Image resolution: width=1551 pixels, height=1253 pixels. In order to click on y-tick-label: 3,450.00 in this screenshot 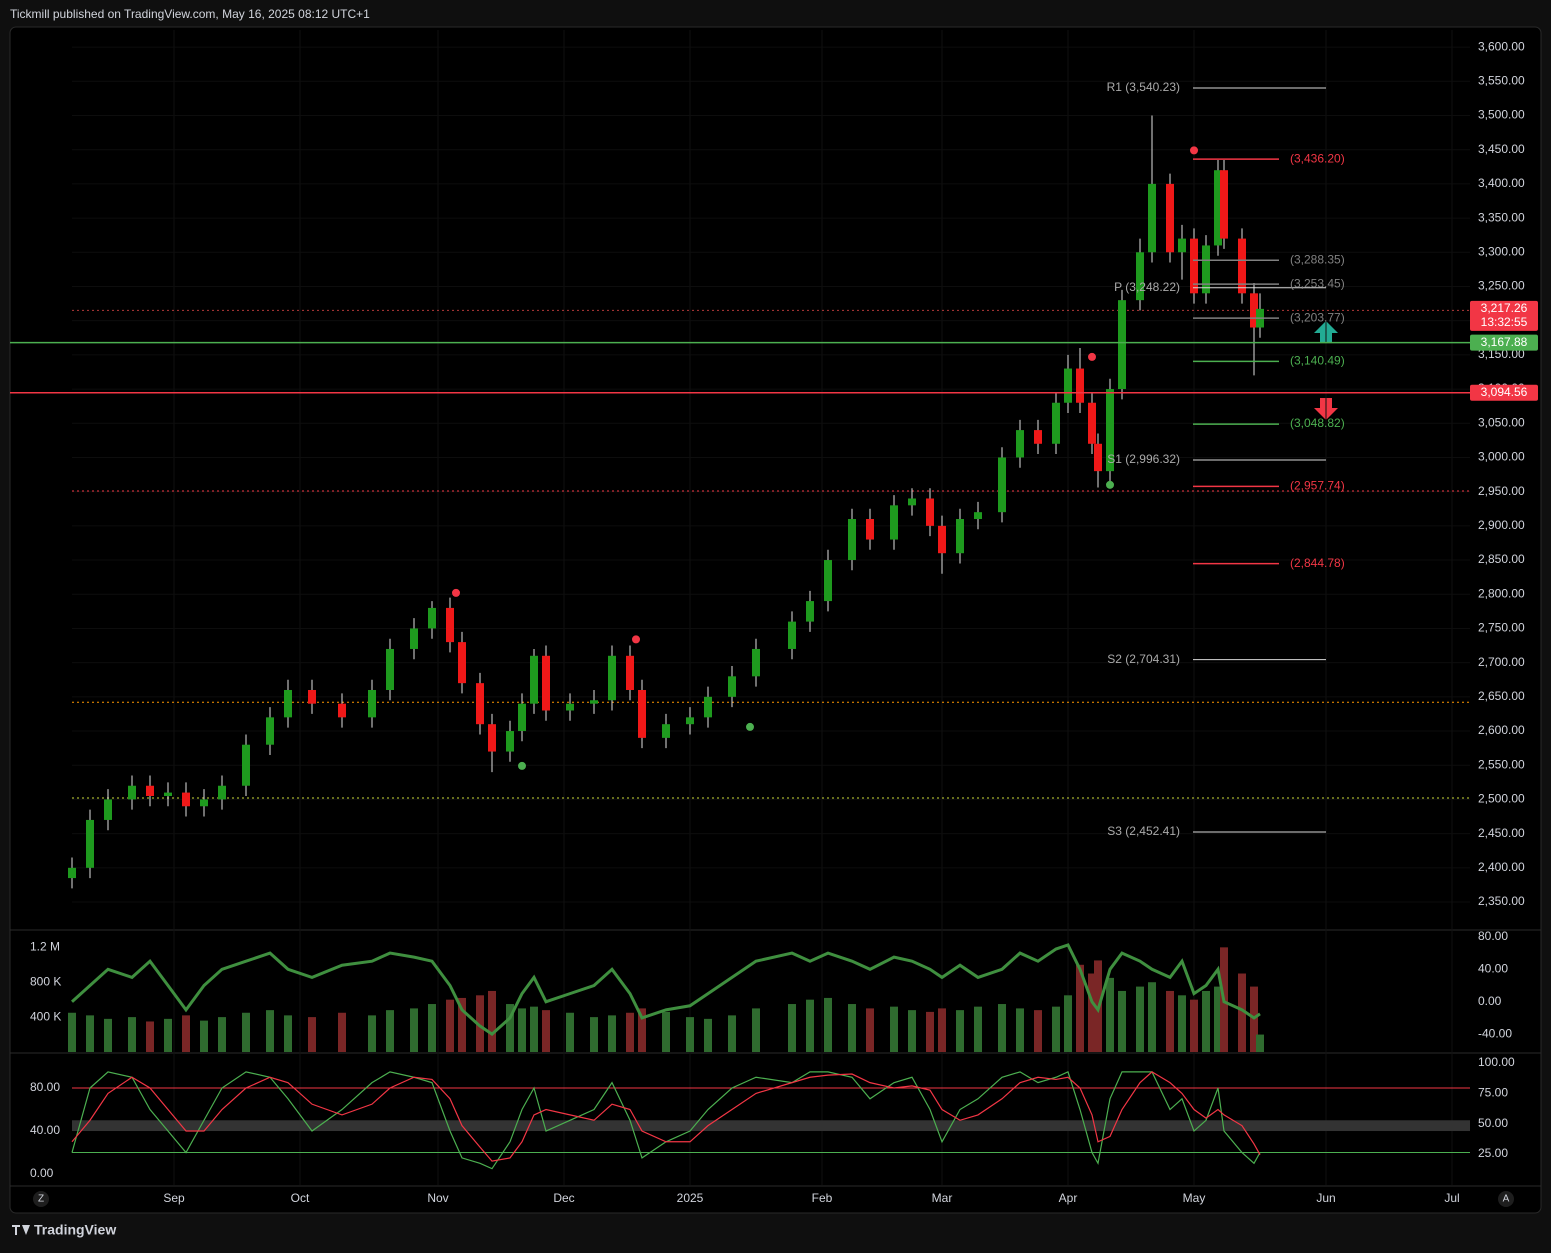, I will do `click(1501, 149)`.